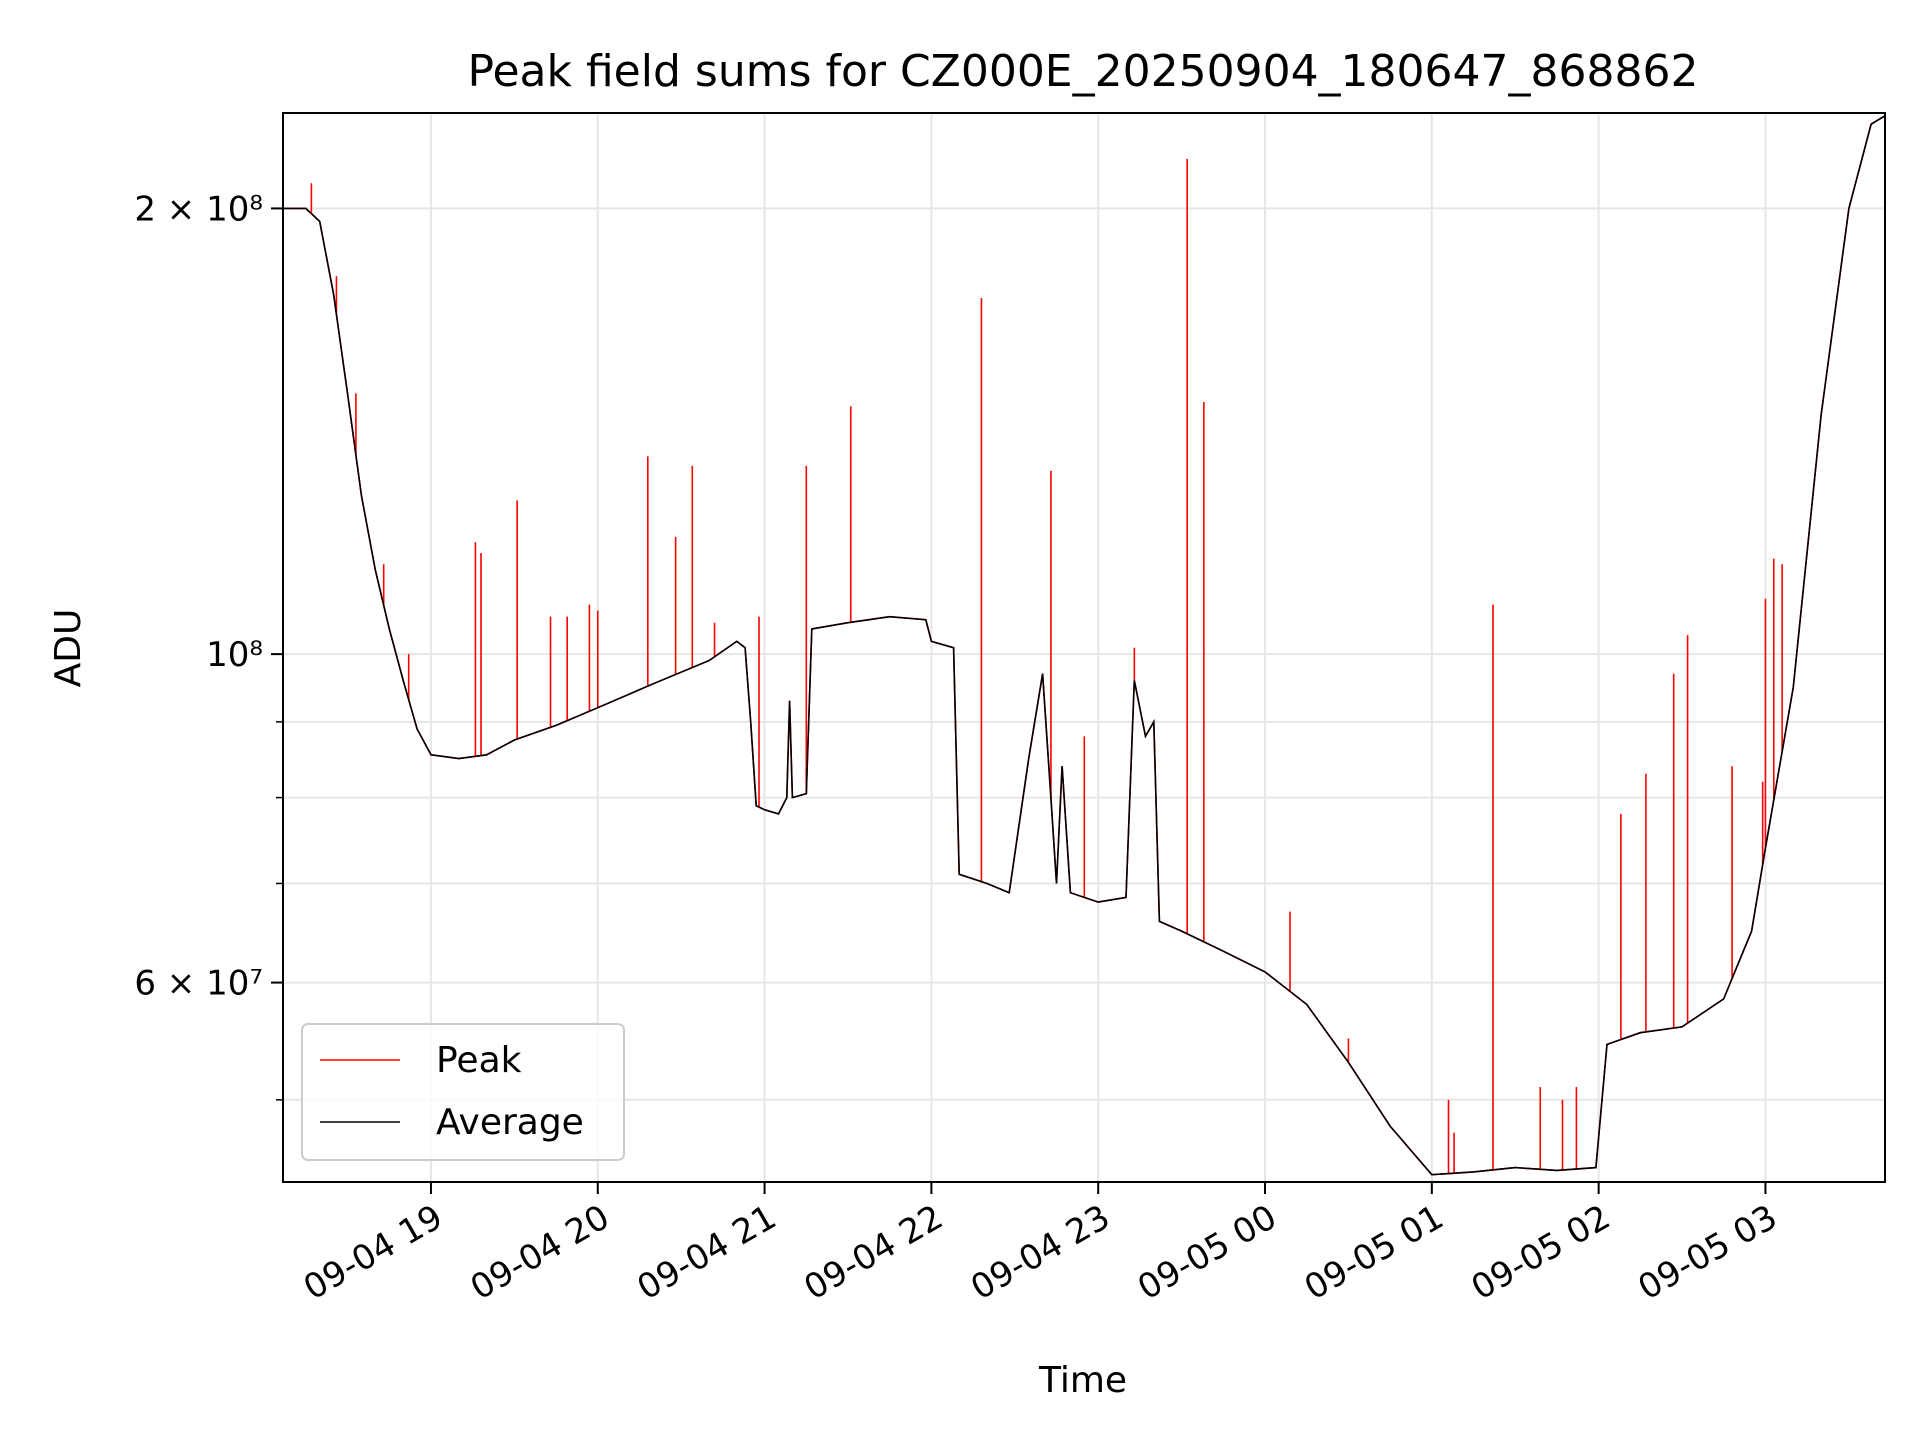 Image resolution: width=1920 pixels, height=1440 pixels. I want to click on x-tick-label: 09-04 21, so click(707, 1252).